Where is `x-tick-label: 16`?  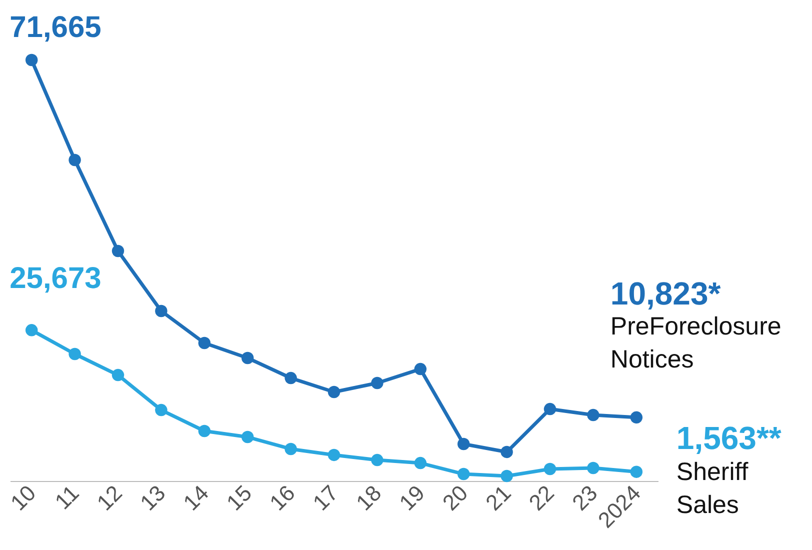
x-tick-label: 16 is located at coordinates (282, 498).